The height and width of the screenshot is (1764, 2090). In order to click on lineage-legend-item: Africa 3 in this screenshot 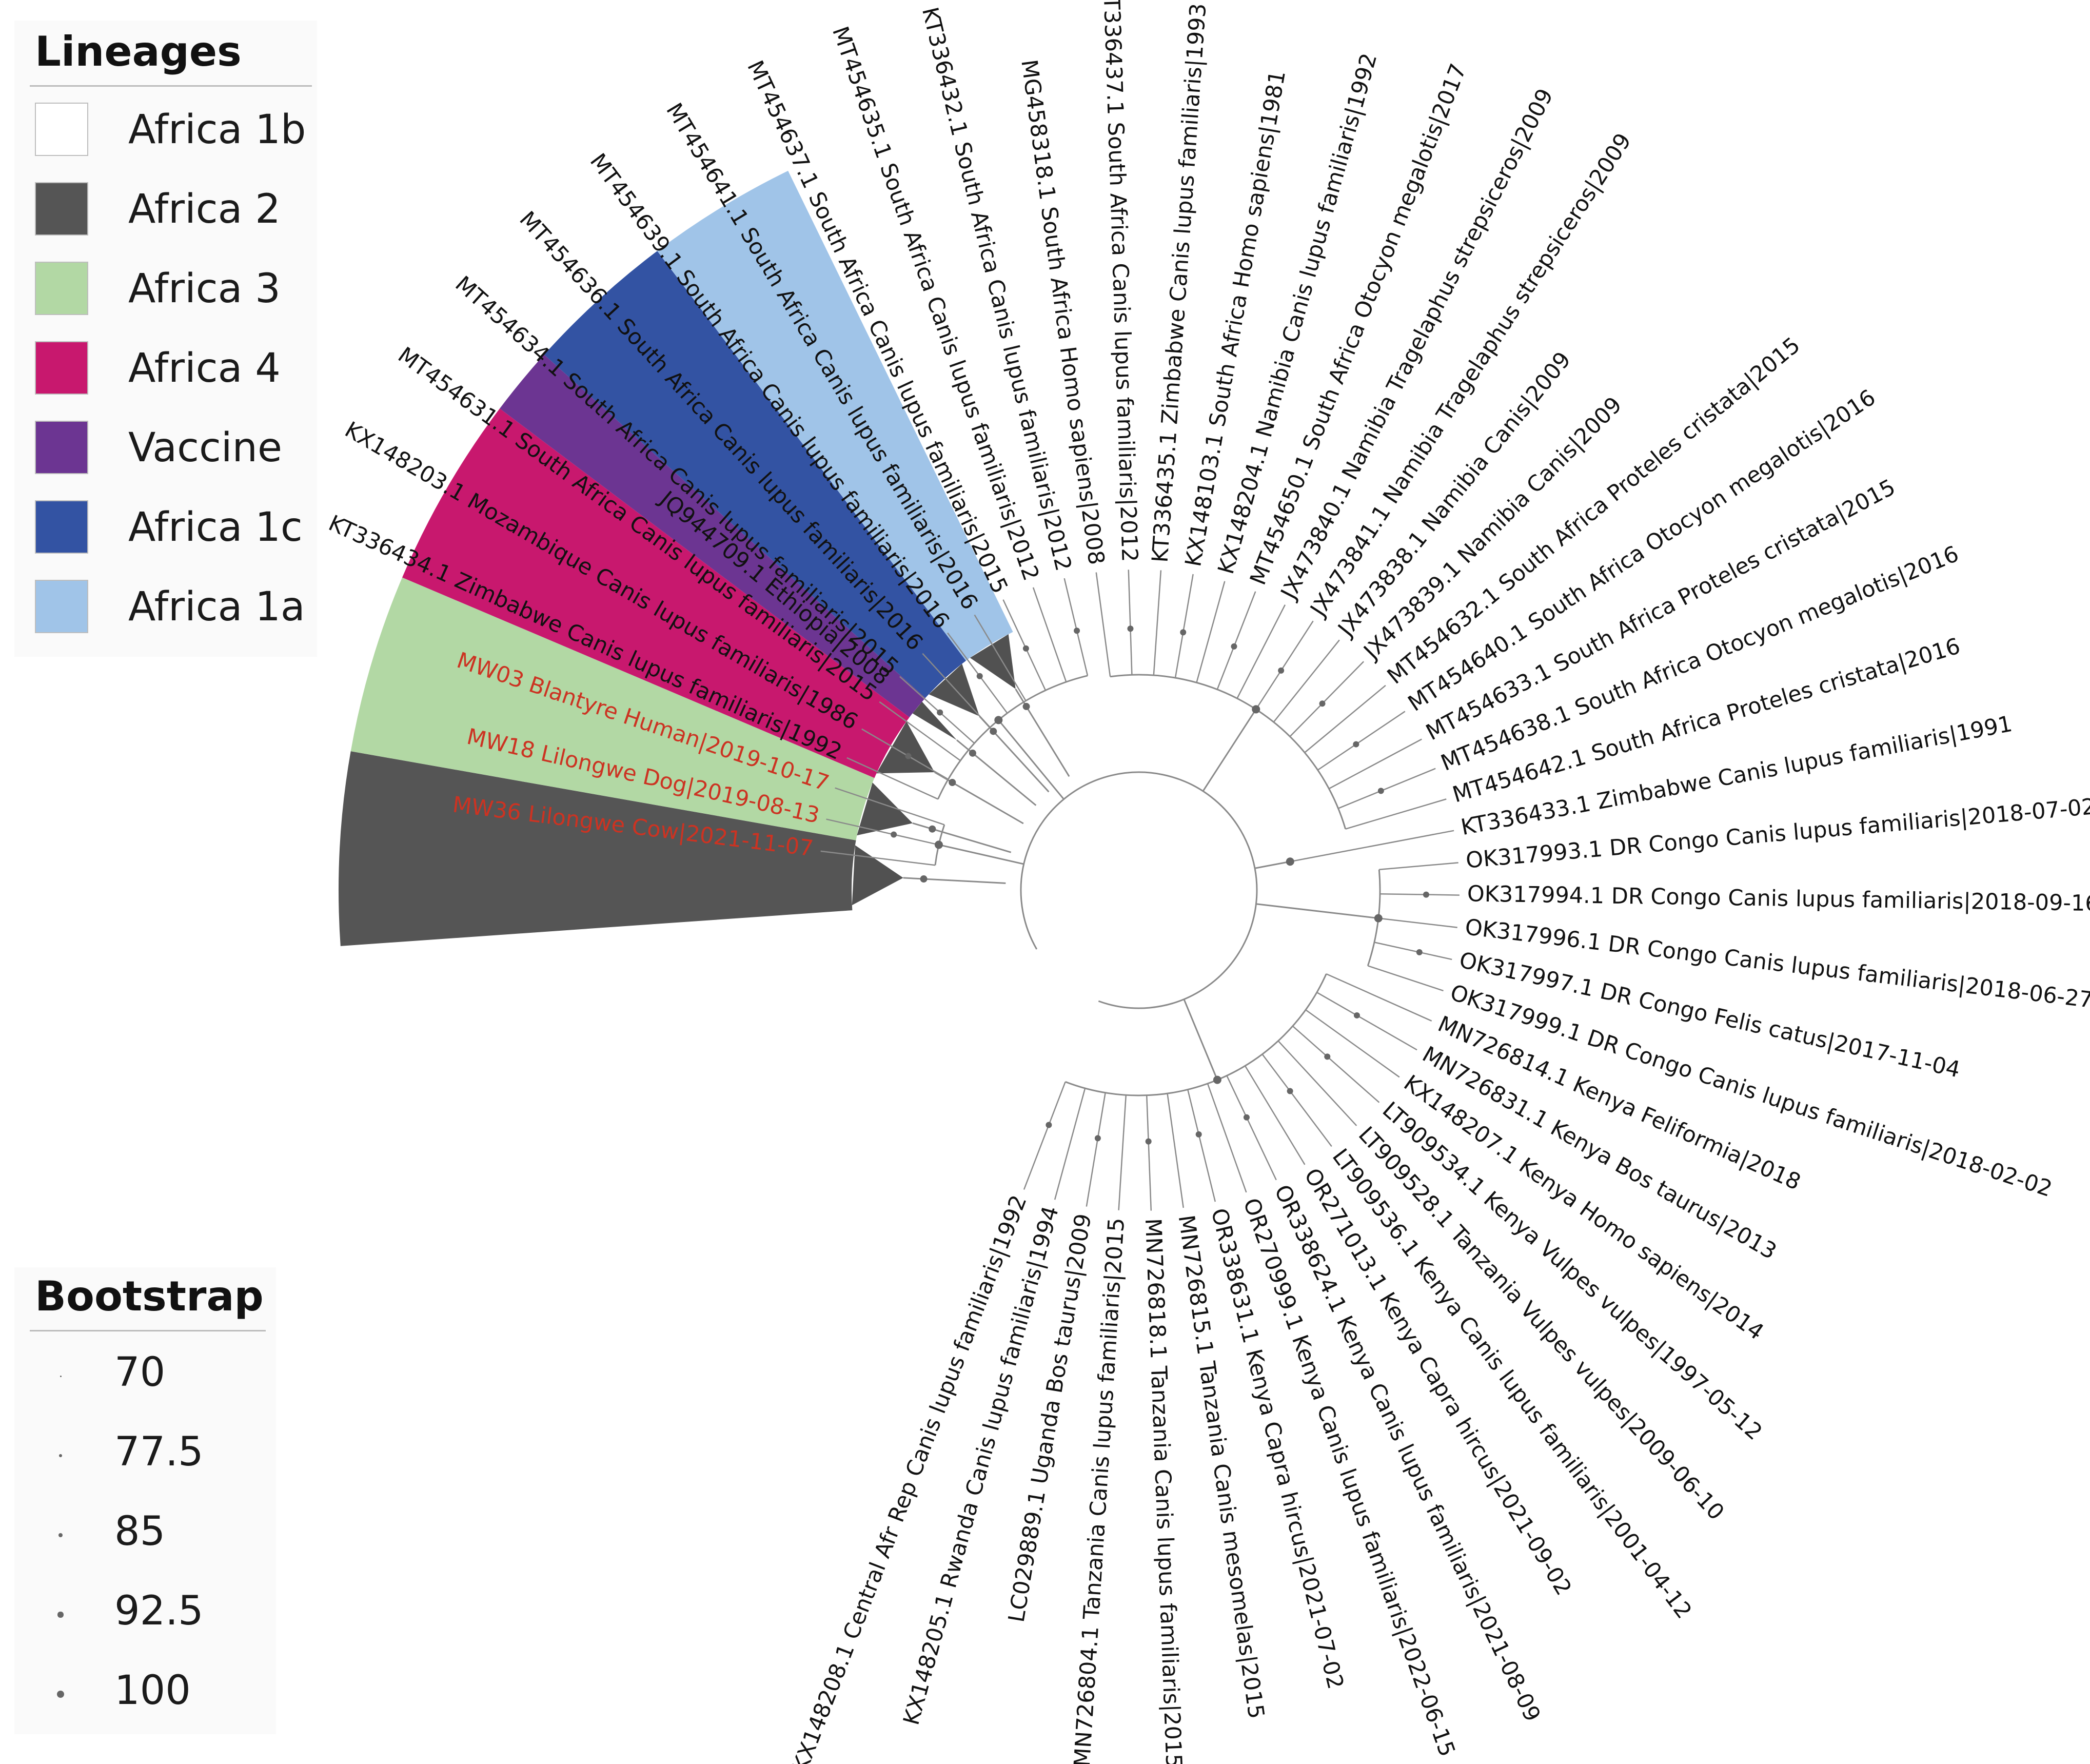, I will do `click(173, 292)`.